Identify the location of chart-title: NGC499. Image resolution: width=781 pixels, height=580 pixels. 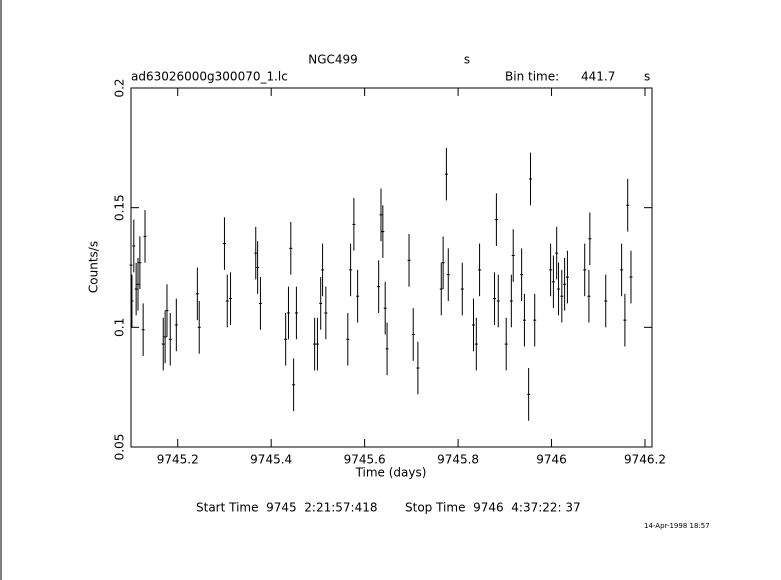
(333, 60).